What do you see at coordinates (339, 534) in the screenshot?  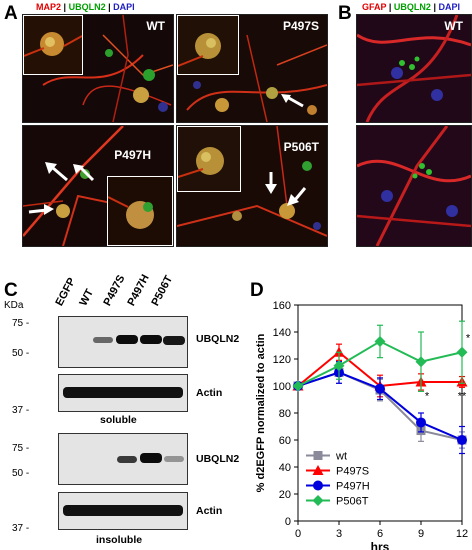 I see `x-tick-label: 3` at bounding box center [339, 534].